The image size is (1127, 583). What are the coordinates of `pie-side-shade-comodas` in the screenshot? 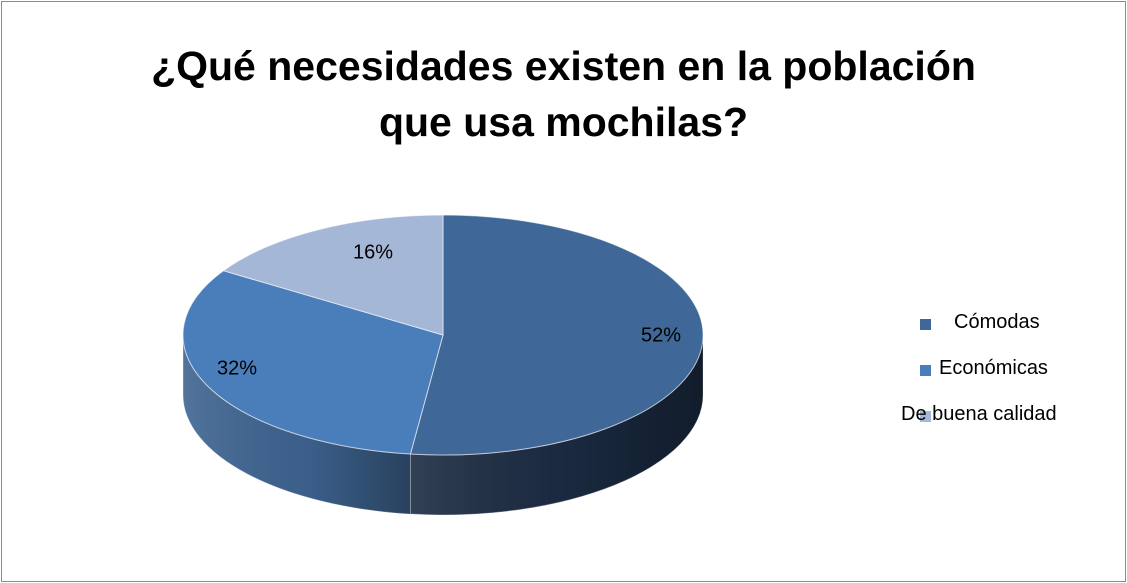 It's located at (556, 425).